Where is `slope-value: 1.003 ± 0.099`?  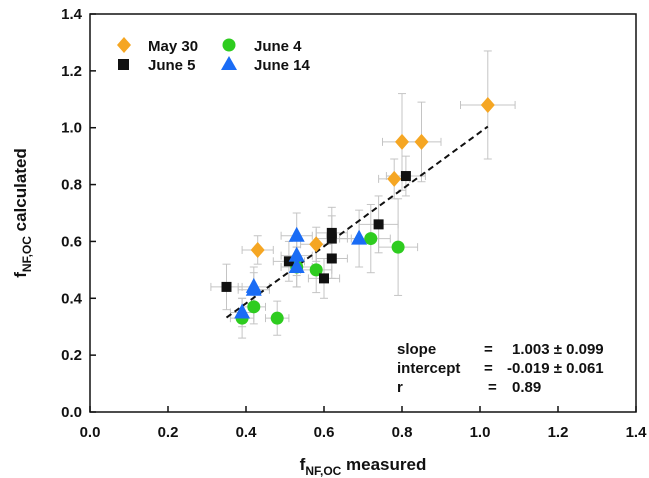
slope-value: 1.003 ± 0.099 is located at coordinates (558, 349).